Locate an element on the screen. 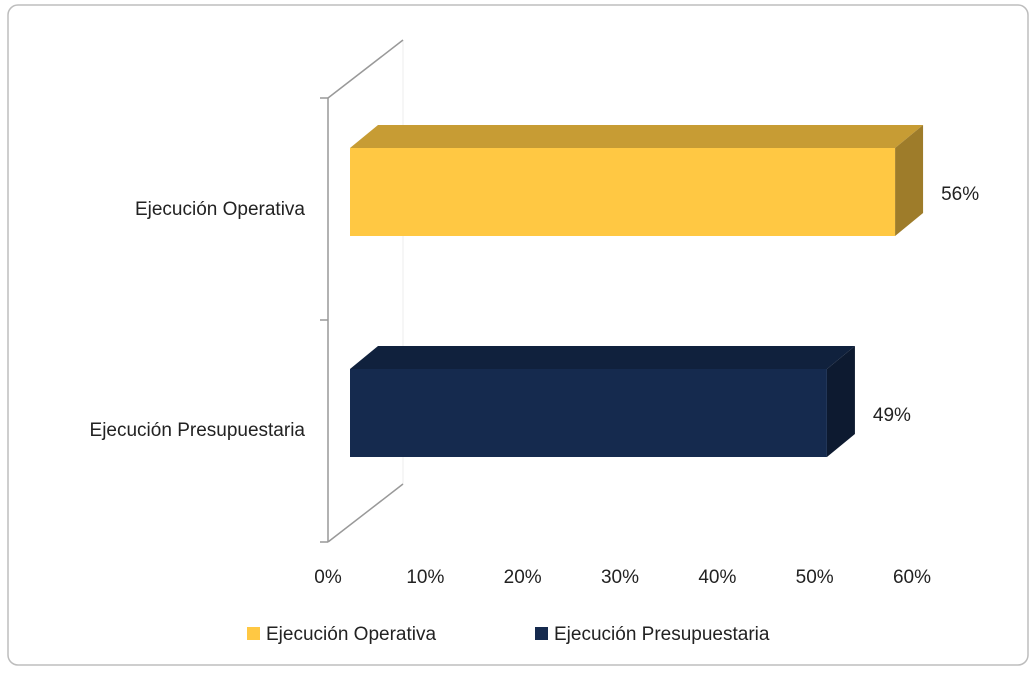  x-tick-label: 50% is located at coordinates (815, 577).